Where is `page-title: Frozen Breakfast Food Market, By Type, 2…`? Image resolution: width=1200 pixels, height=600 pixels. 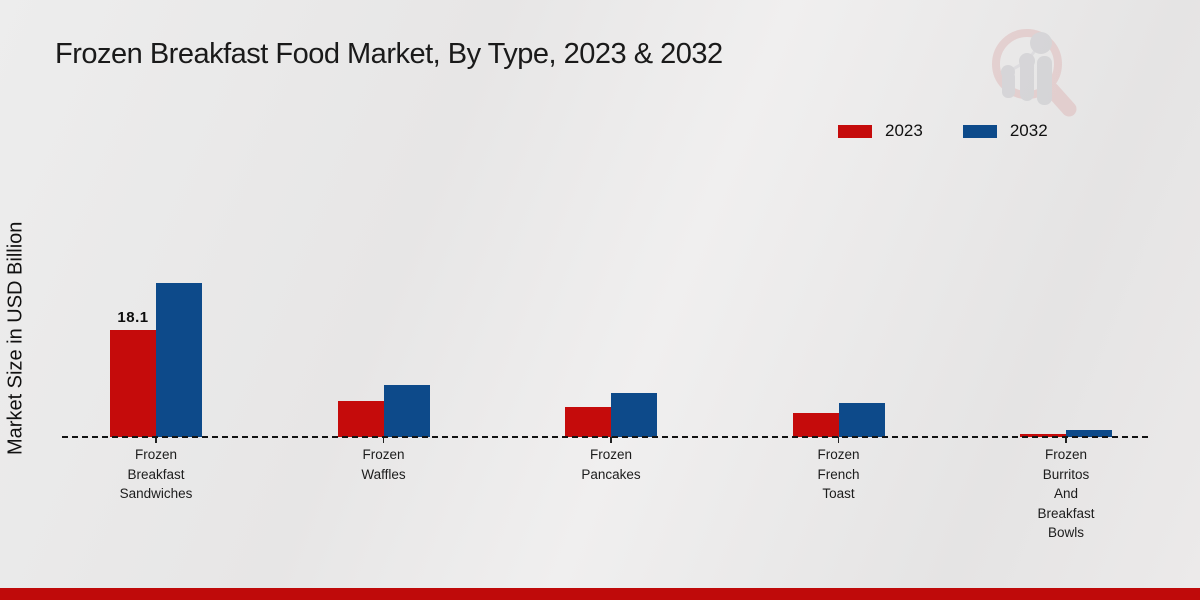
page-title: Frozen Breakfast Food Market, By Type, 2… is located at coordinates (389, 54).